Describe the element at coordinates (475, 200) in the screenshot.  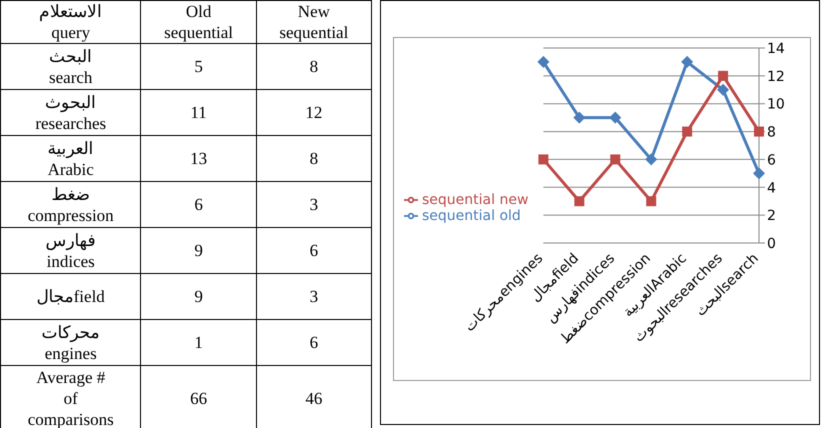
I see `legend-label: sequential new` at that location.